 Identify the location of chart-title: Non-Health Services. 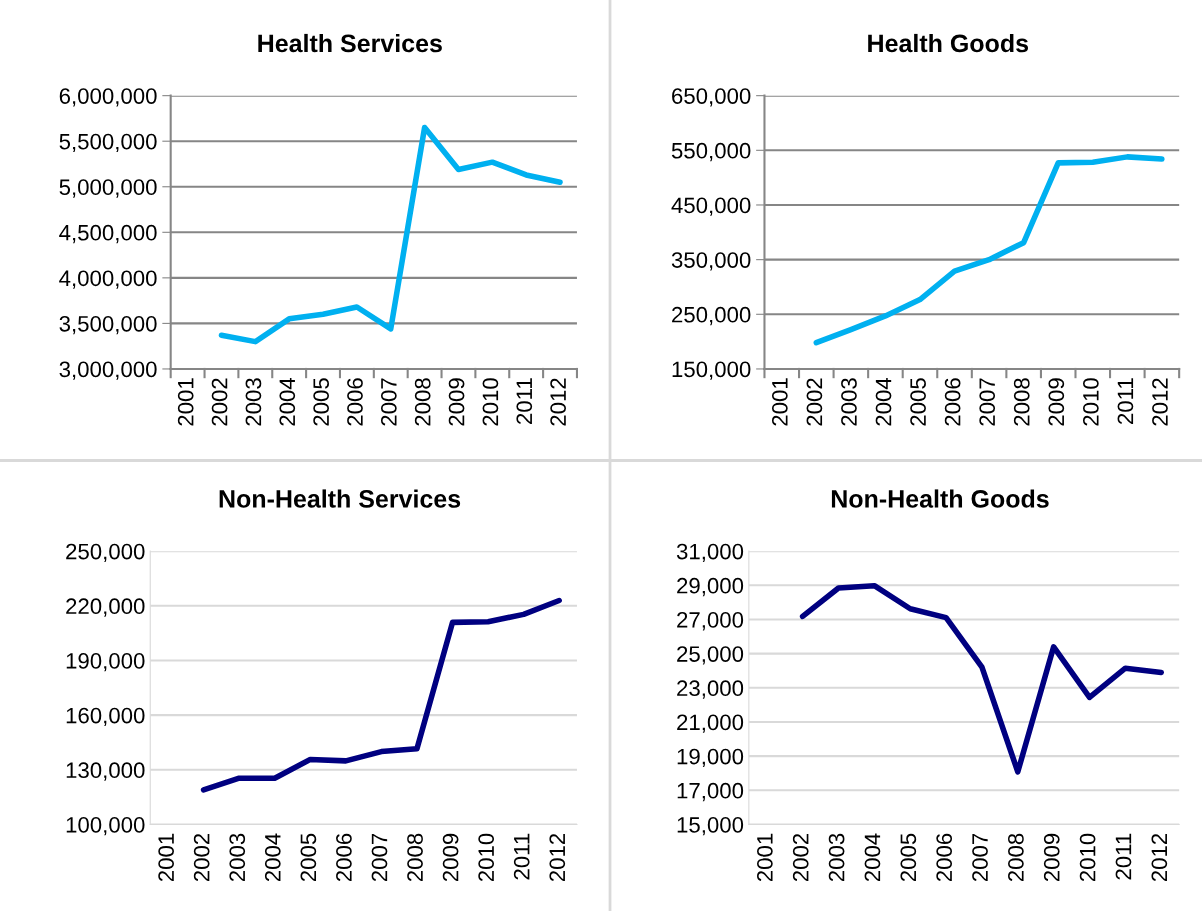
(340, 498).